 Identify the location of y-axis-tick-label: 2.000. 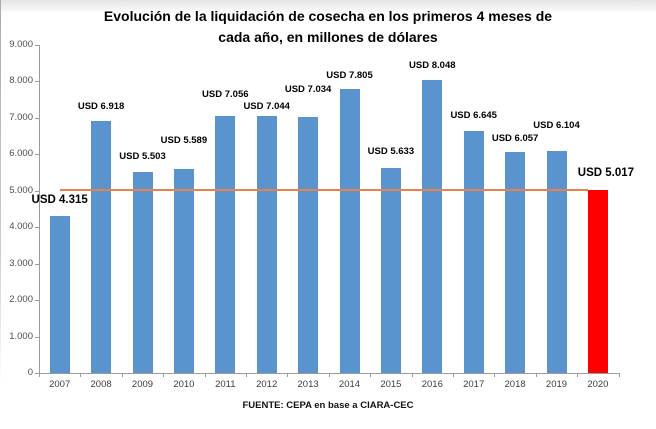
(21, 300).